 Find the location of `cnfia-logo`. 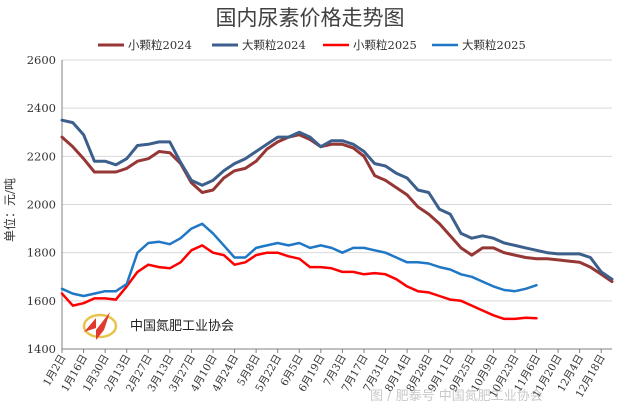

cnfia-logo is located at coordinates (100, 326).